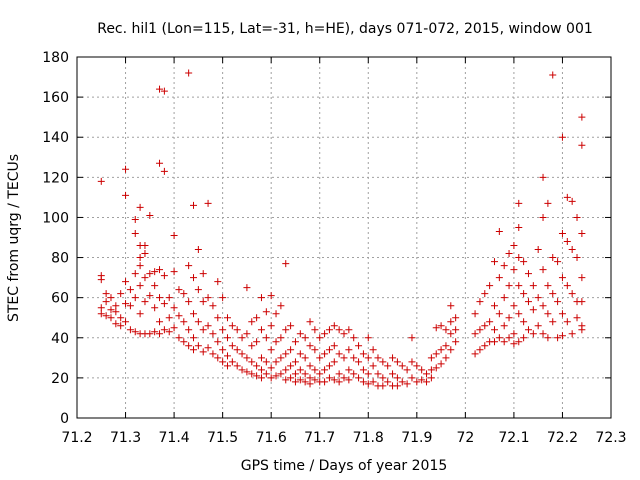 The image size is (640, 480). What do you see at coordinates (55, 178) in the screenshot?
I see `y-tick-label: 120` at bounding box center [55, 178].